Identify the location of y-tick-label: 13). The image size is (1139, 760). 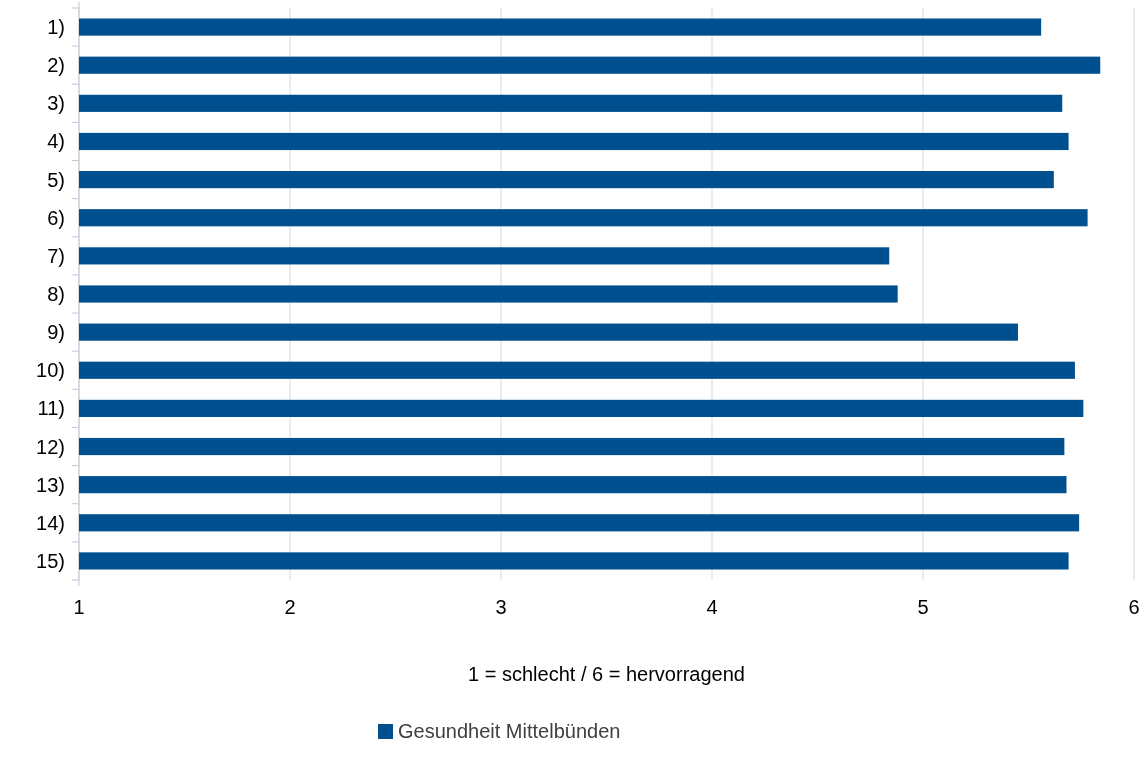
(50, 484).